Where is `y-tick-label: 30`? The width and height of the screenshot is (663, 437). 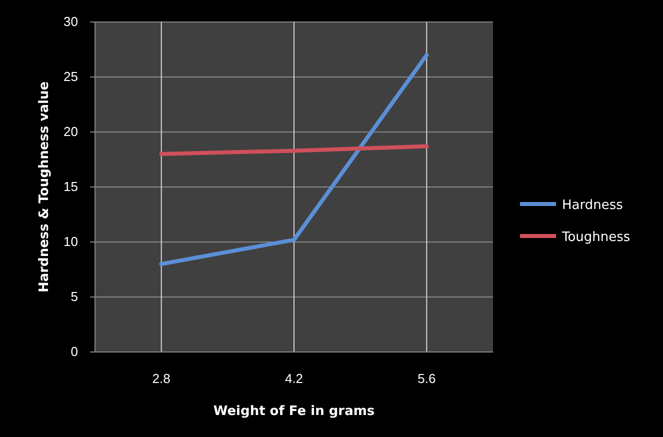
y-tick-label: 30 is located at coordinates (71, 22).